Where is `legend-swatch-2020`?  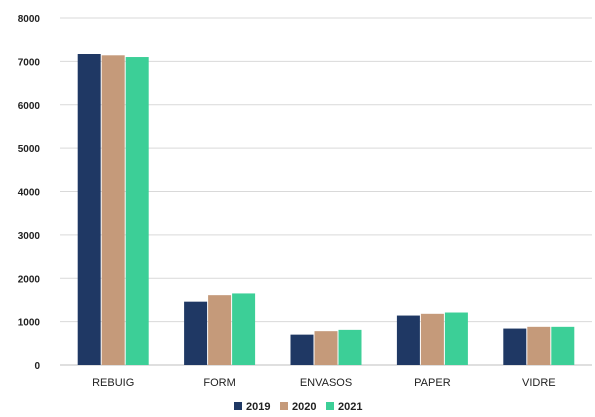
legend-swatch-2020 is located at coordinates (284, 406).